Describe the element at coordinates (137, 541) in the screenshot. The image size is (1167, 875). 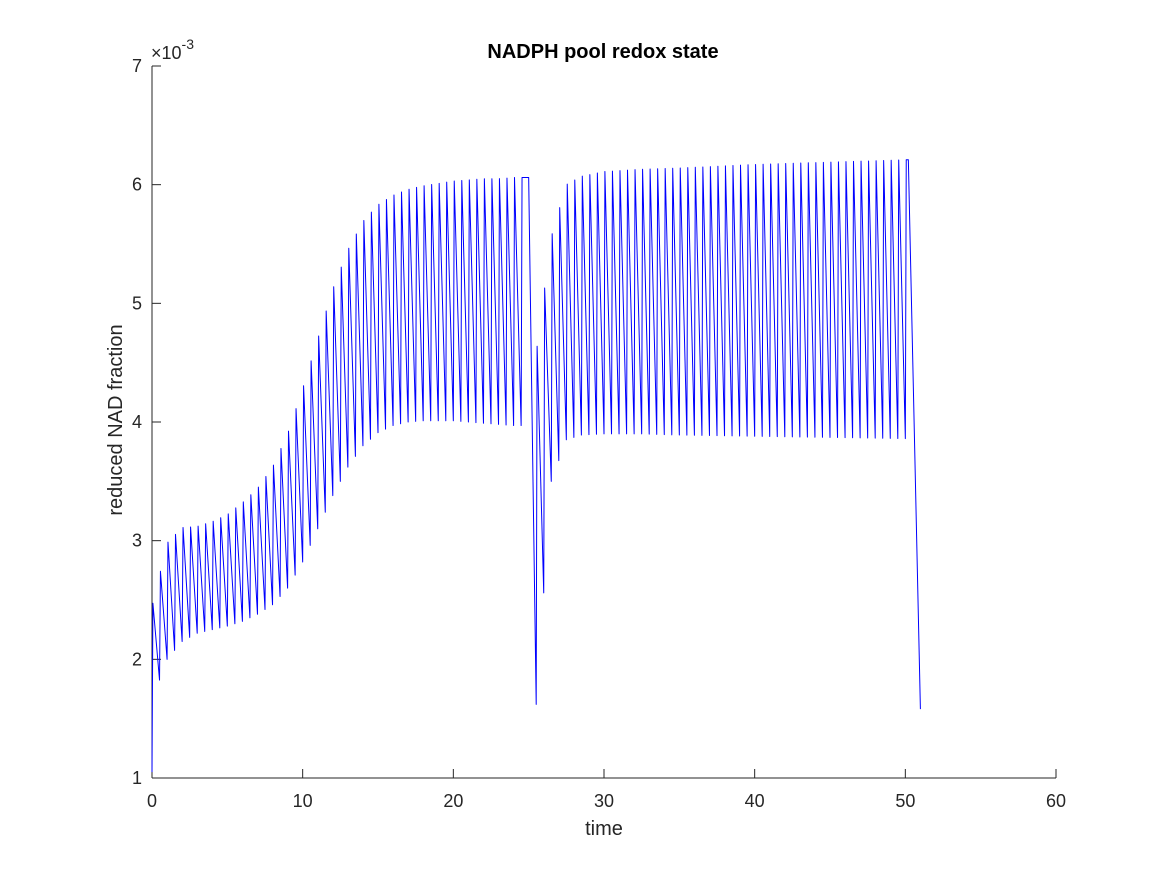
I see `y-tick-label: 3` at that location.